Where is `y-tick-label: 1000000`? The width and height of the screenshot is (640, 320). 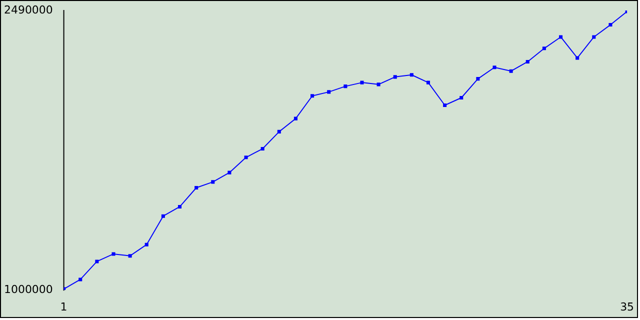
y-tick-label: 1000000 is located at coordinates (28, 289).